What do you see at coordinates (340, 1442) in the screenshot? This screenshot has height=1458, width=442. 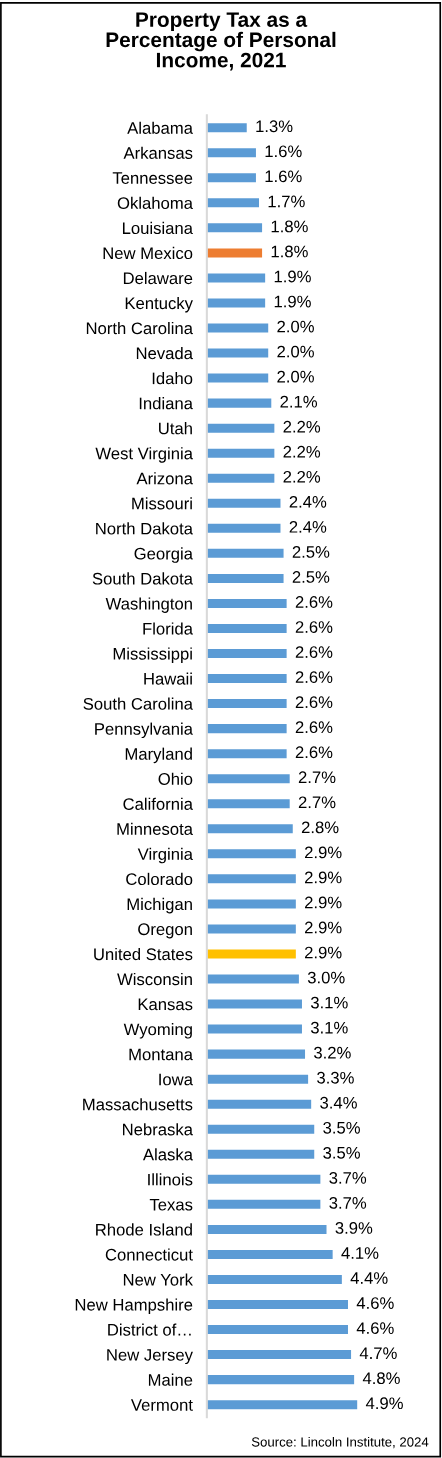 I see `source-note: Source: Lincoln Institute, 2024` at bounding box center [340, 1442].